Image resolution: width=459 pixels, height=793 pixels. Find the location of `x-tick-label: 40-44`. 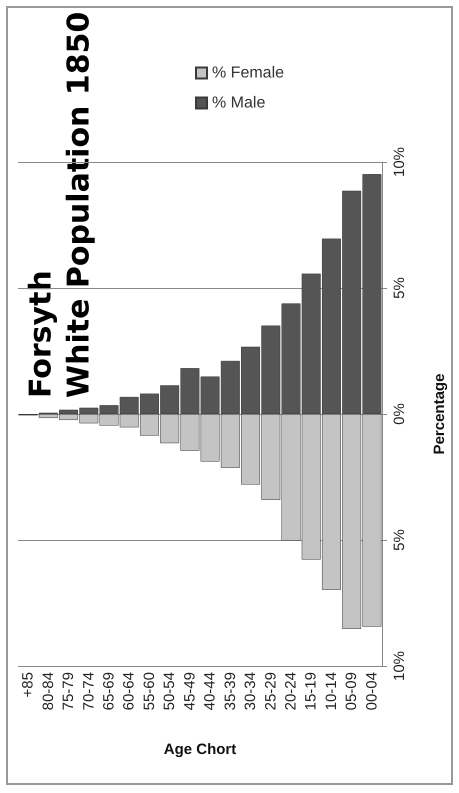

x-tick-label: 40-44 is located at coordinates (210, 691).